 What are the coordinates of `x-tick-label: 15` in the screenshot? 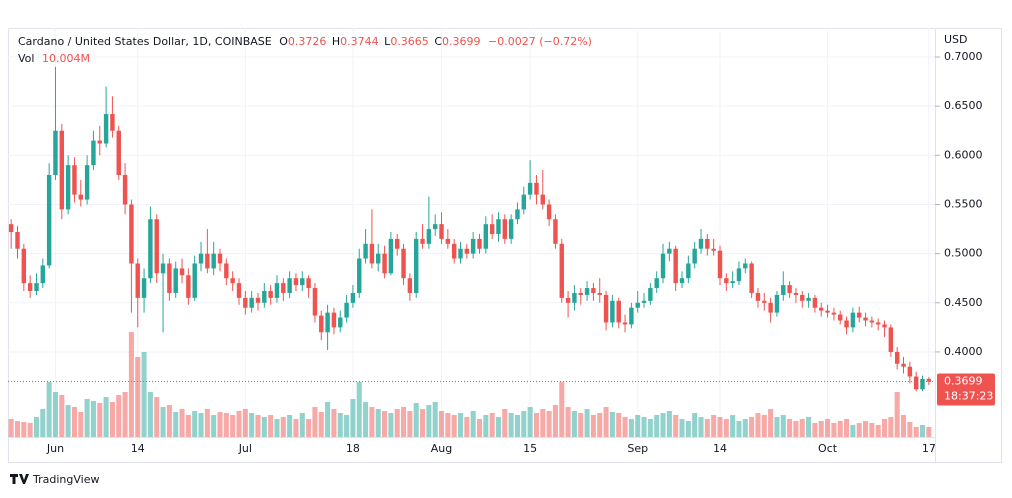 It's located at (530, 448).